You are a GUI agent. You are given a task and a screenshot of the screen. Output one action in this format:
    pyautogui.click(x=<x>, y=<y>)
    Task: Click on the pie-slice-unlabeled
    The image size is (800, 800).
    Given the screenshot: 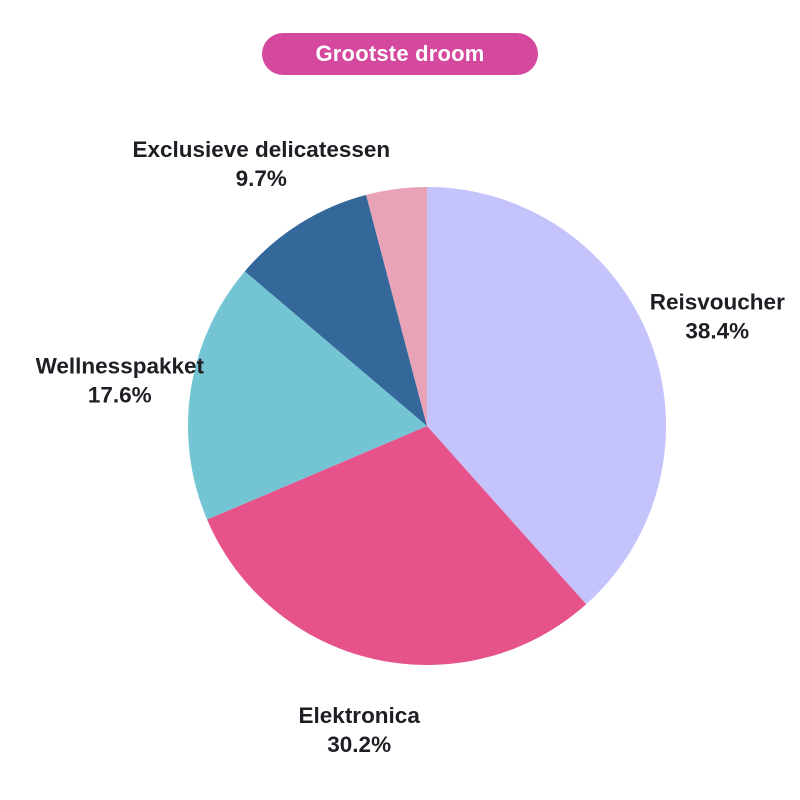 What is the action you would take?
    pyautogui.click(x=396, y=306)
    